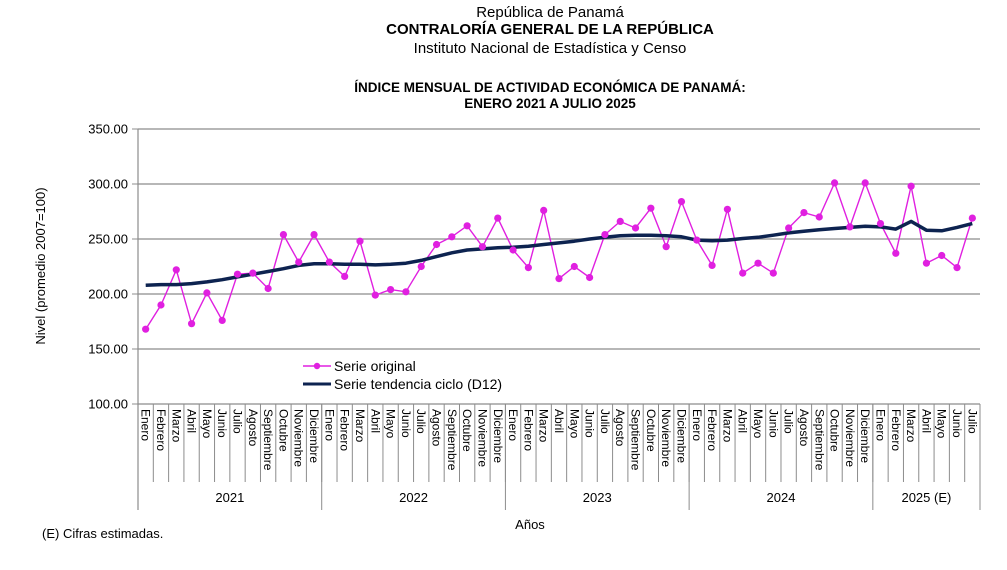 The height and width of the screenshot is (570, 1007). Describe the element at coordinates (550, 103) in the screenshot. I see `chart-subtitle: ENERO 2021 A JULIO 2025` at that location.